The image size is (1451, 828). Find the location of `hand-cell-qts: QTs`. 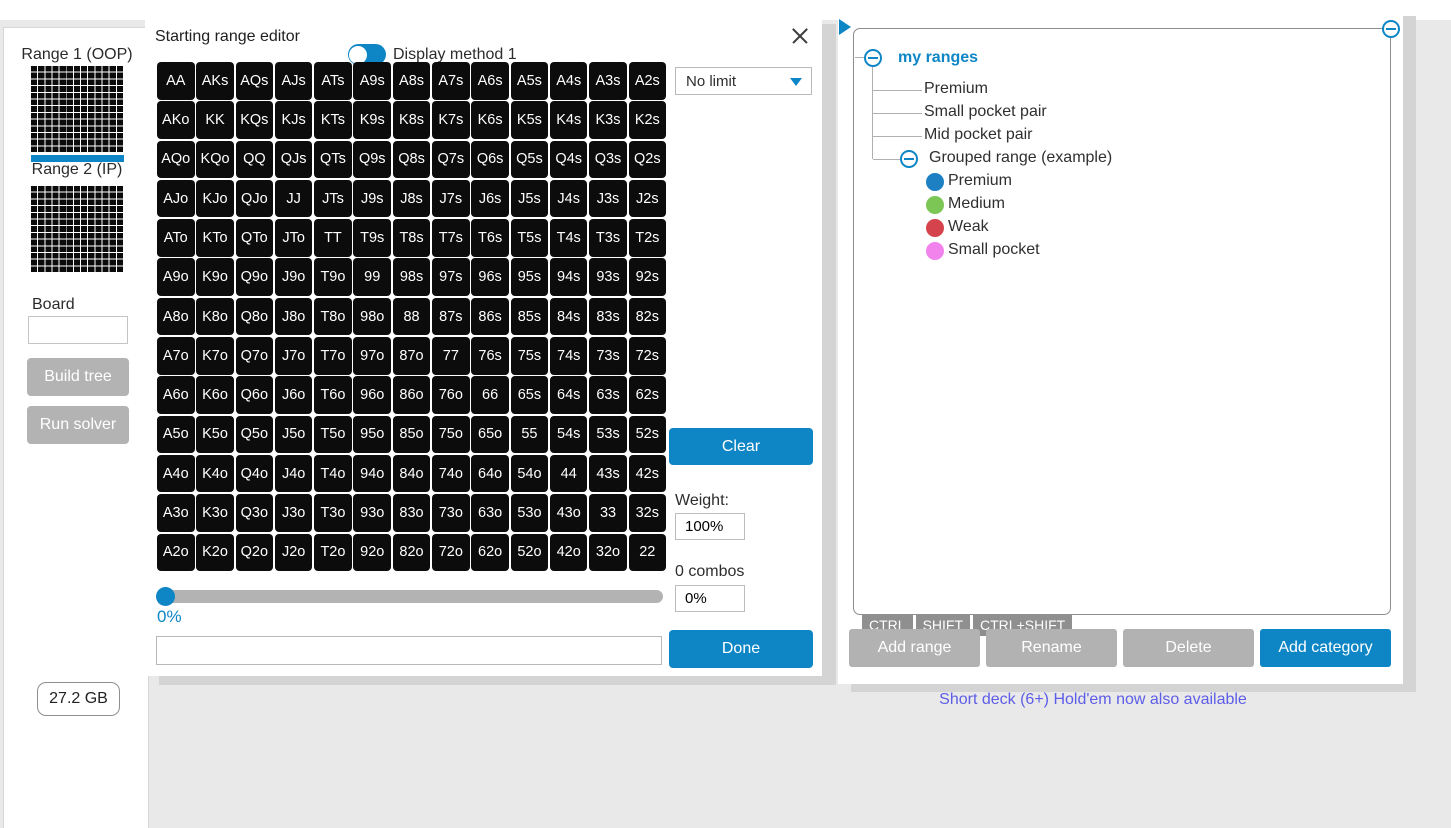

hand-cell-qts: QTs is located at coordinates (333, 159).